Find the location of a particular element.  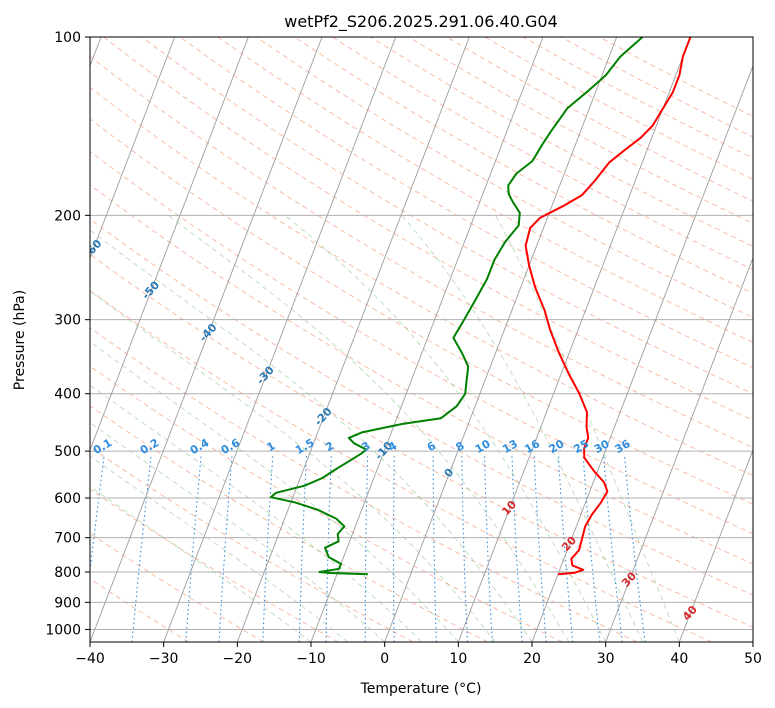

chart-title: wetPf2_S206.2025.291.06.40.G04 is located at coordinates (421, 22).